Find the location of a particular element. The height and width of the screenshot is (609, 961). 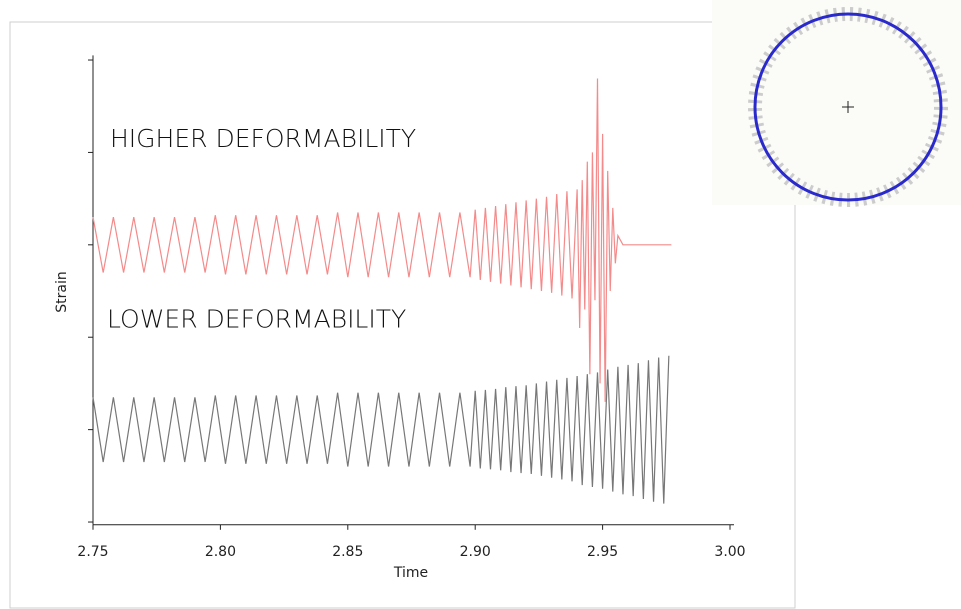

x-tick-label: 2.80 is located at coordinates (220, 552).